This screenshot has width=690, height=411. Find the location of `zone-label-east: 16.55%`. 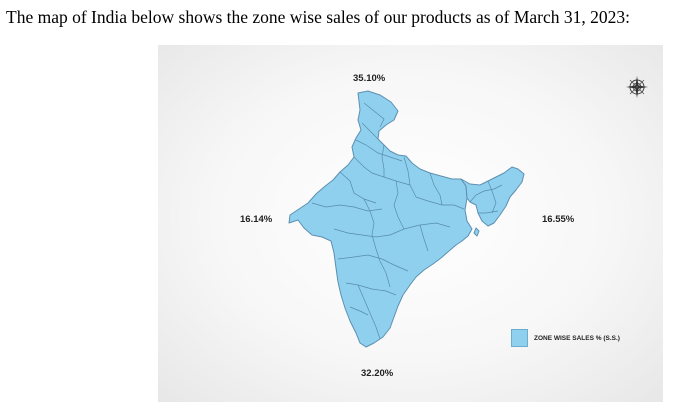

zone-label-east: 16.55% is located at coordinates (558, 219).